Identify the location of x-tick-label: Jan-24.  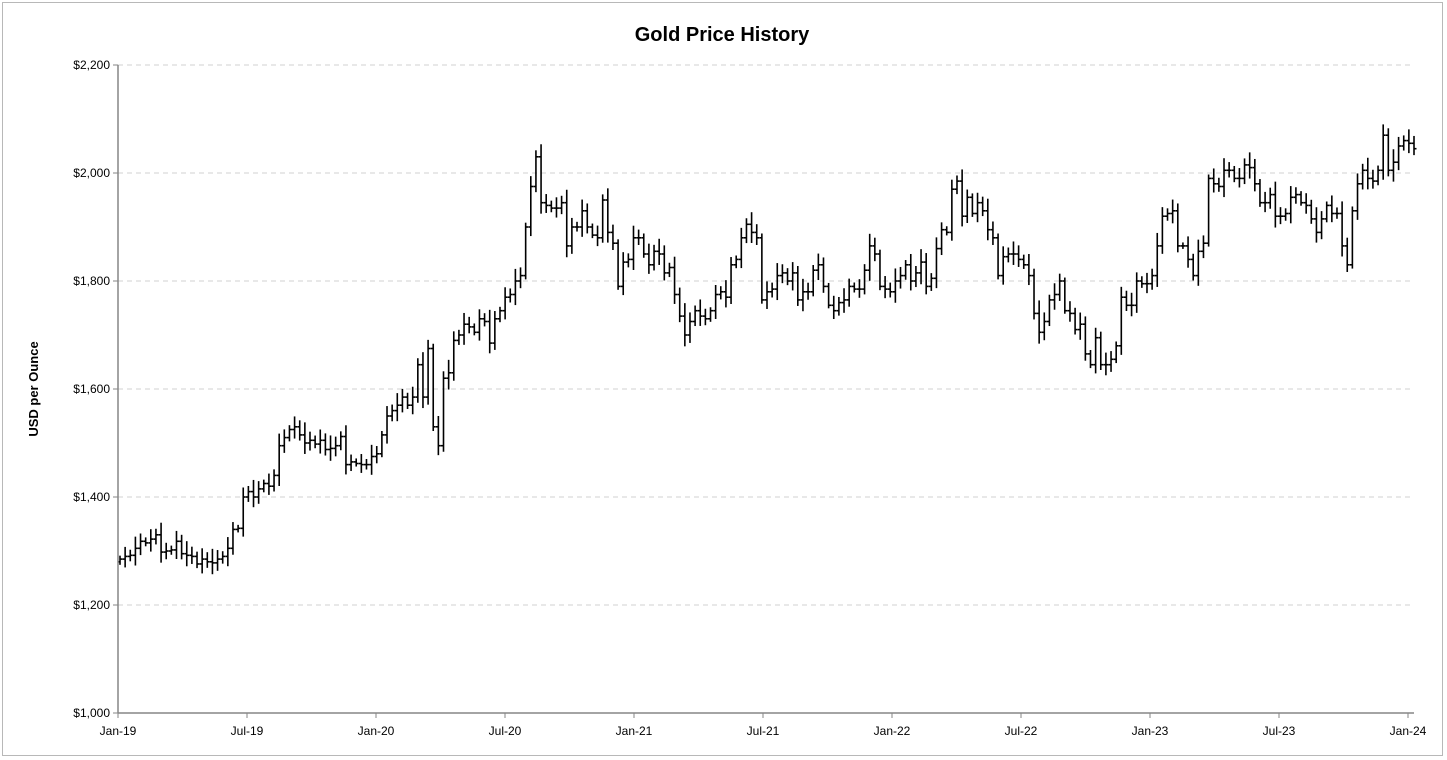
(1408, 731).